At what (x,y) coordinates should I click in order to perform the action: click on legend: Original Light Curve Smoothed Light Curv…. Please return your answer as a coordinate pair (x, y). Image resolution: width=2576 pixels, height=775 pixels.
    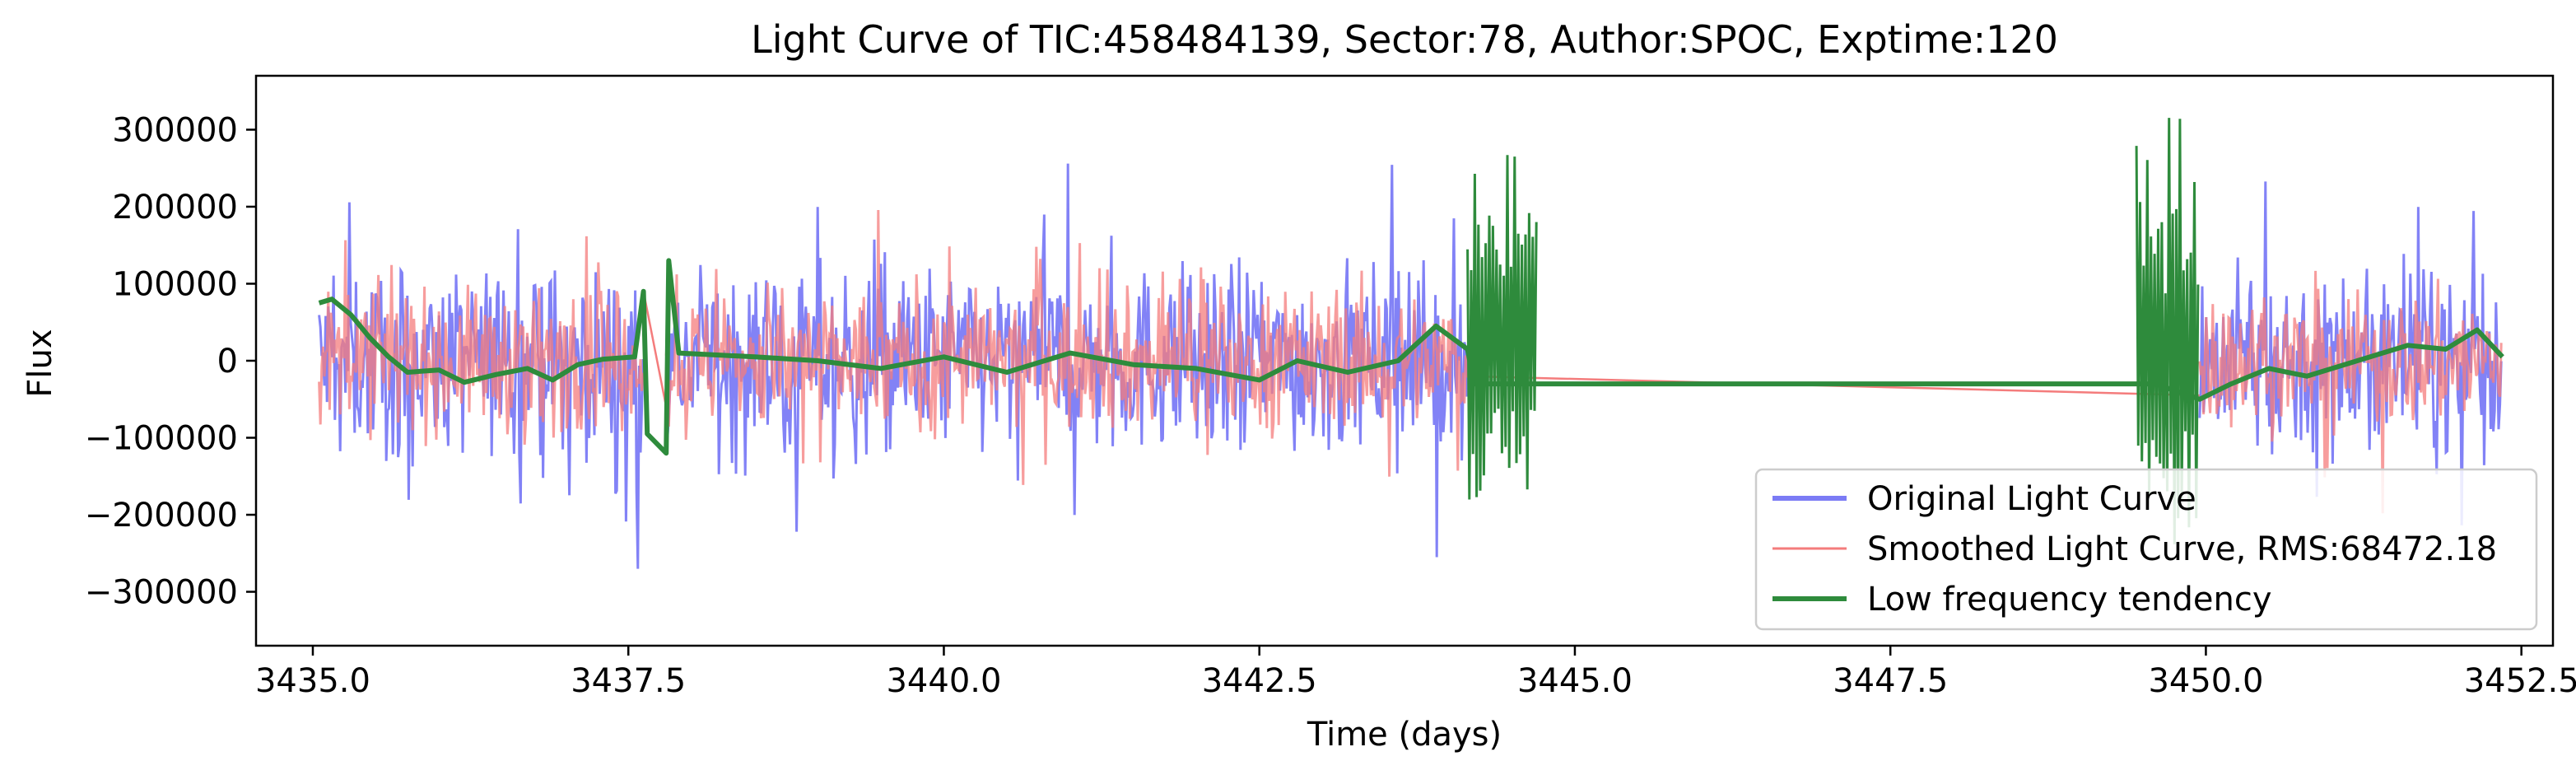
    Looking at the image, I should click on (2146, 549).